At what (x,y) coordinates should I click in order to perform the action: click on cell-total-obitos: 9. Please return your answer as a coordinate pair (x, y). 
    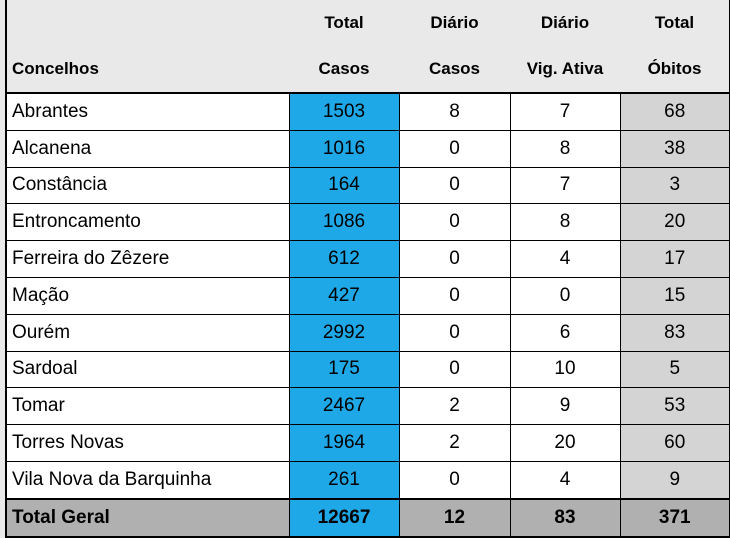
    Looking at the image, I should click on (674, 480).